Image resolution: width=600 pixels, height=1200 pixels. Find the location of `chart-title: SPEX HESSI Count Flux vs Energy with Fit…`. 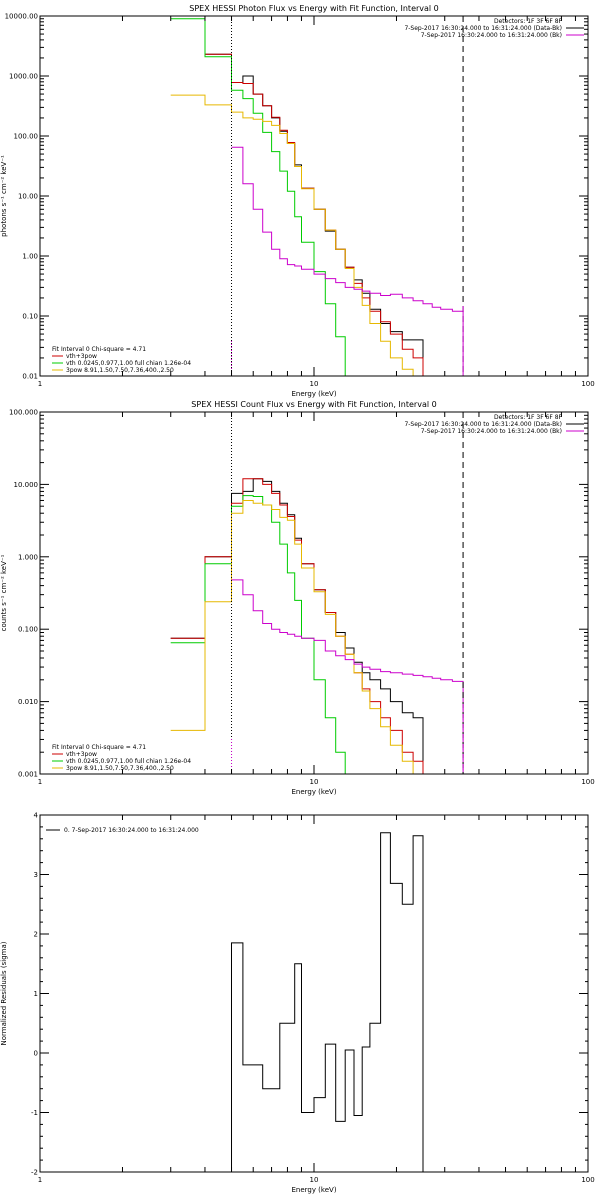

chart-title: SPEX HESSI Count Flux vs Energy with Fit… is located at coordinates (313, 404).